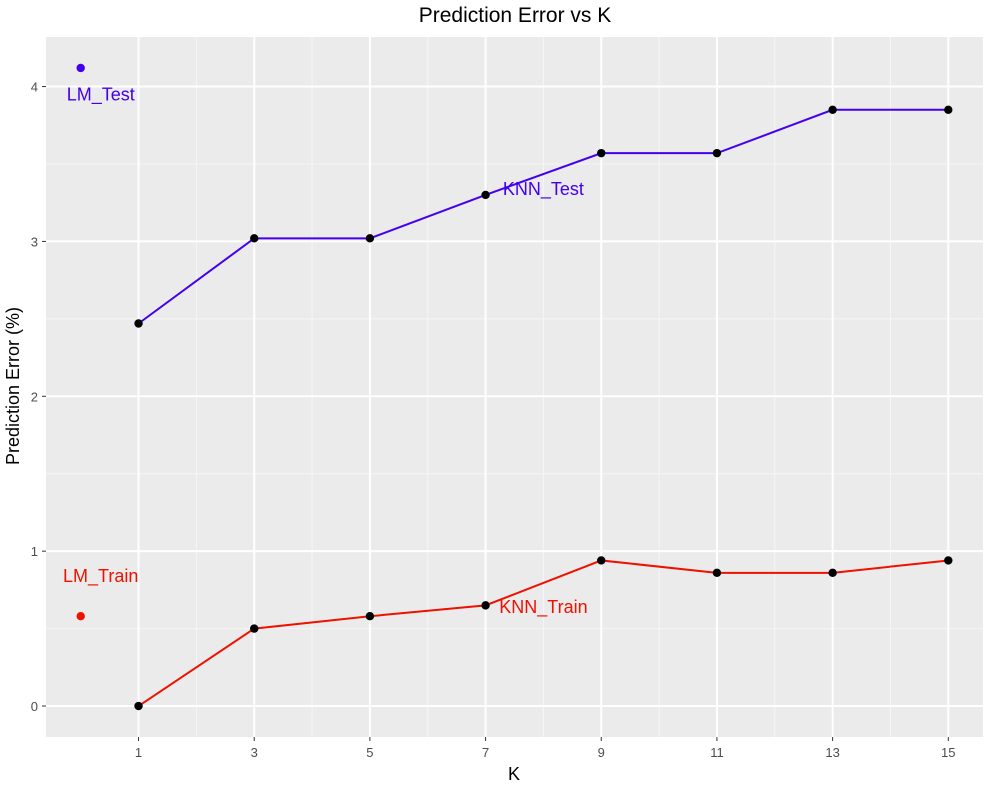 Image resolution: width=990 pixels, height=795 pixels. Describe the element at coordinates (717, 752) in the screenshot. I see `x-tick-label: 11` at that location.